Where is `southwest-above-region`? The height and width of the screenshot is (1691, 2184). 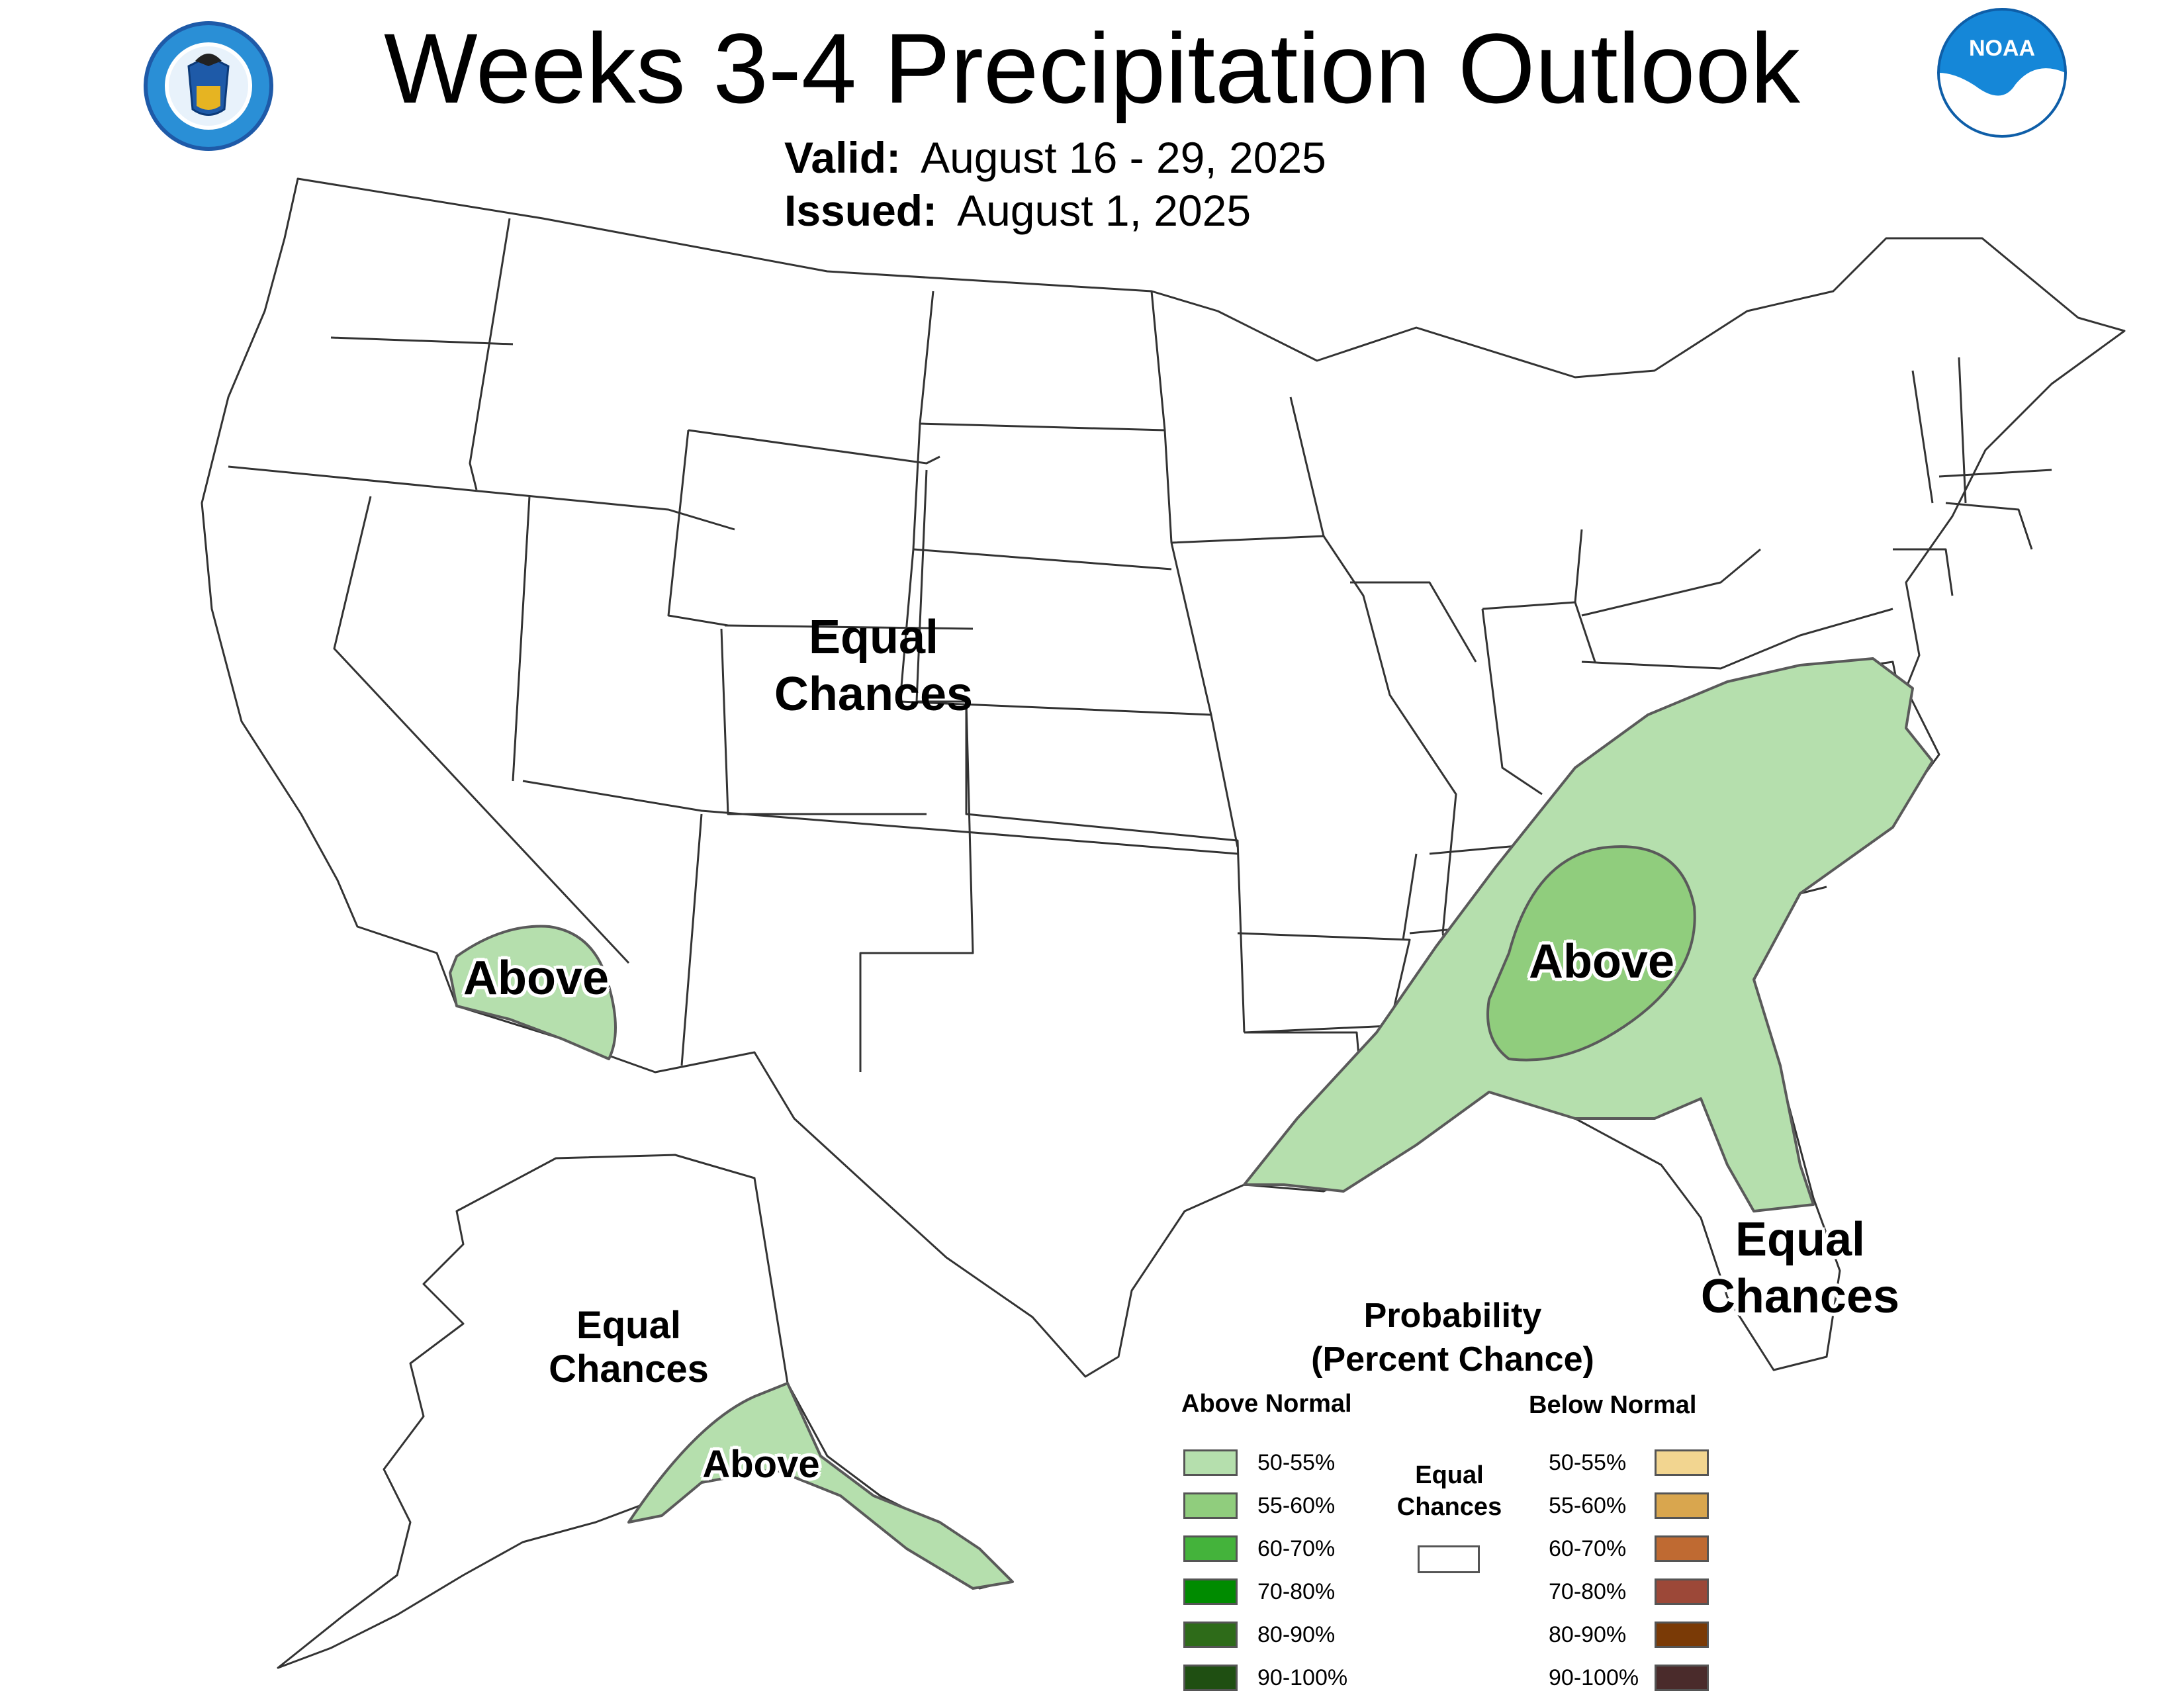
southwest-above-region is located at coordinates (533, 992).